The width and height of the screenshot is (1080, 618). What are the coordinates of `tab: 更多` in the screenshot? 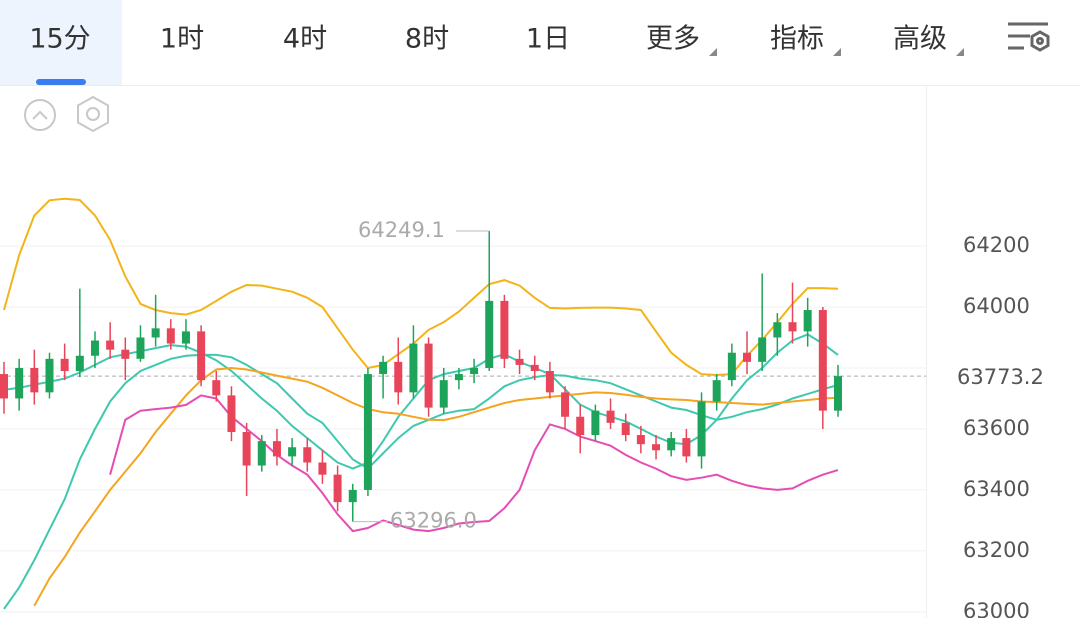 It's located at (673, 39).